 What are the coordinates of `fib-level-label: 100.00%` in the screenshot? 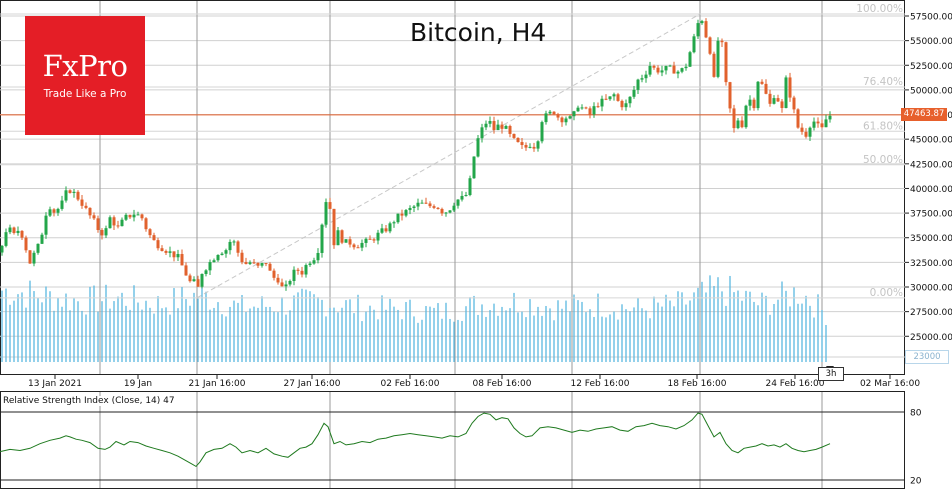 It's located at (879, 9).